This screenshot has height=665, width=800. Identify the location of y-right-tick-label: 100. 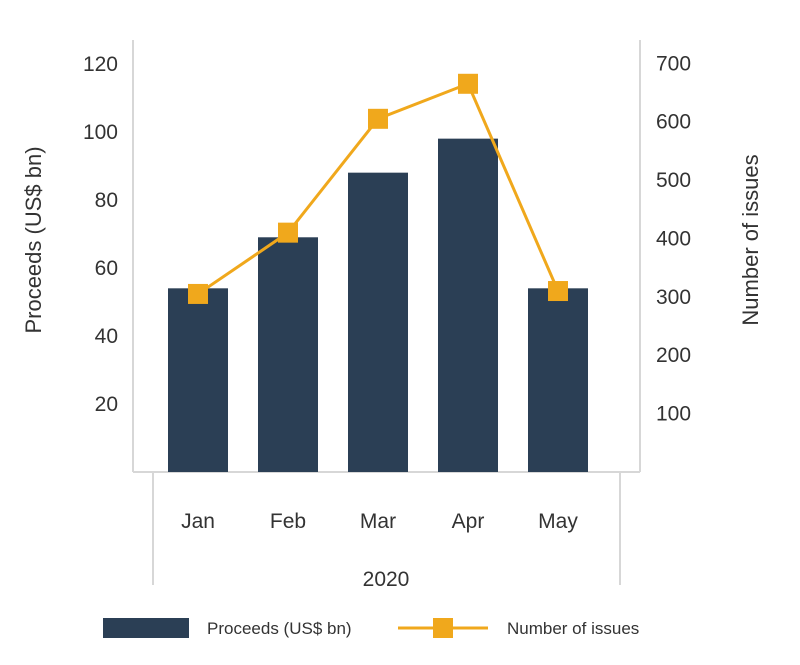
(673, 414).